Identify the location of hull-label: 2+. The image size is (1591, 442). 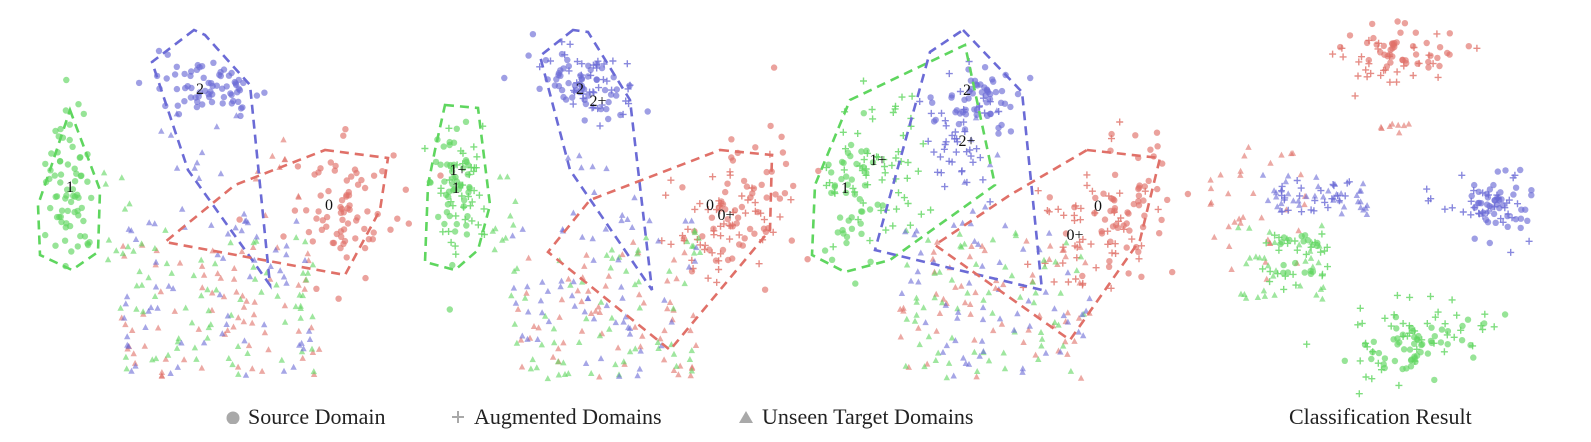
(597, 101).